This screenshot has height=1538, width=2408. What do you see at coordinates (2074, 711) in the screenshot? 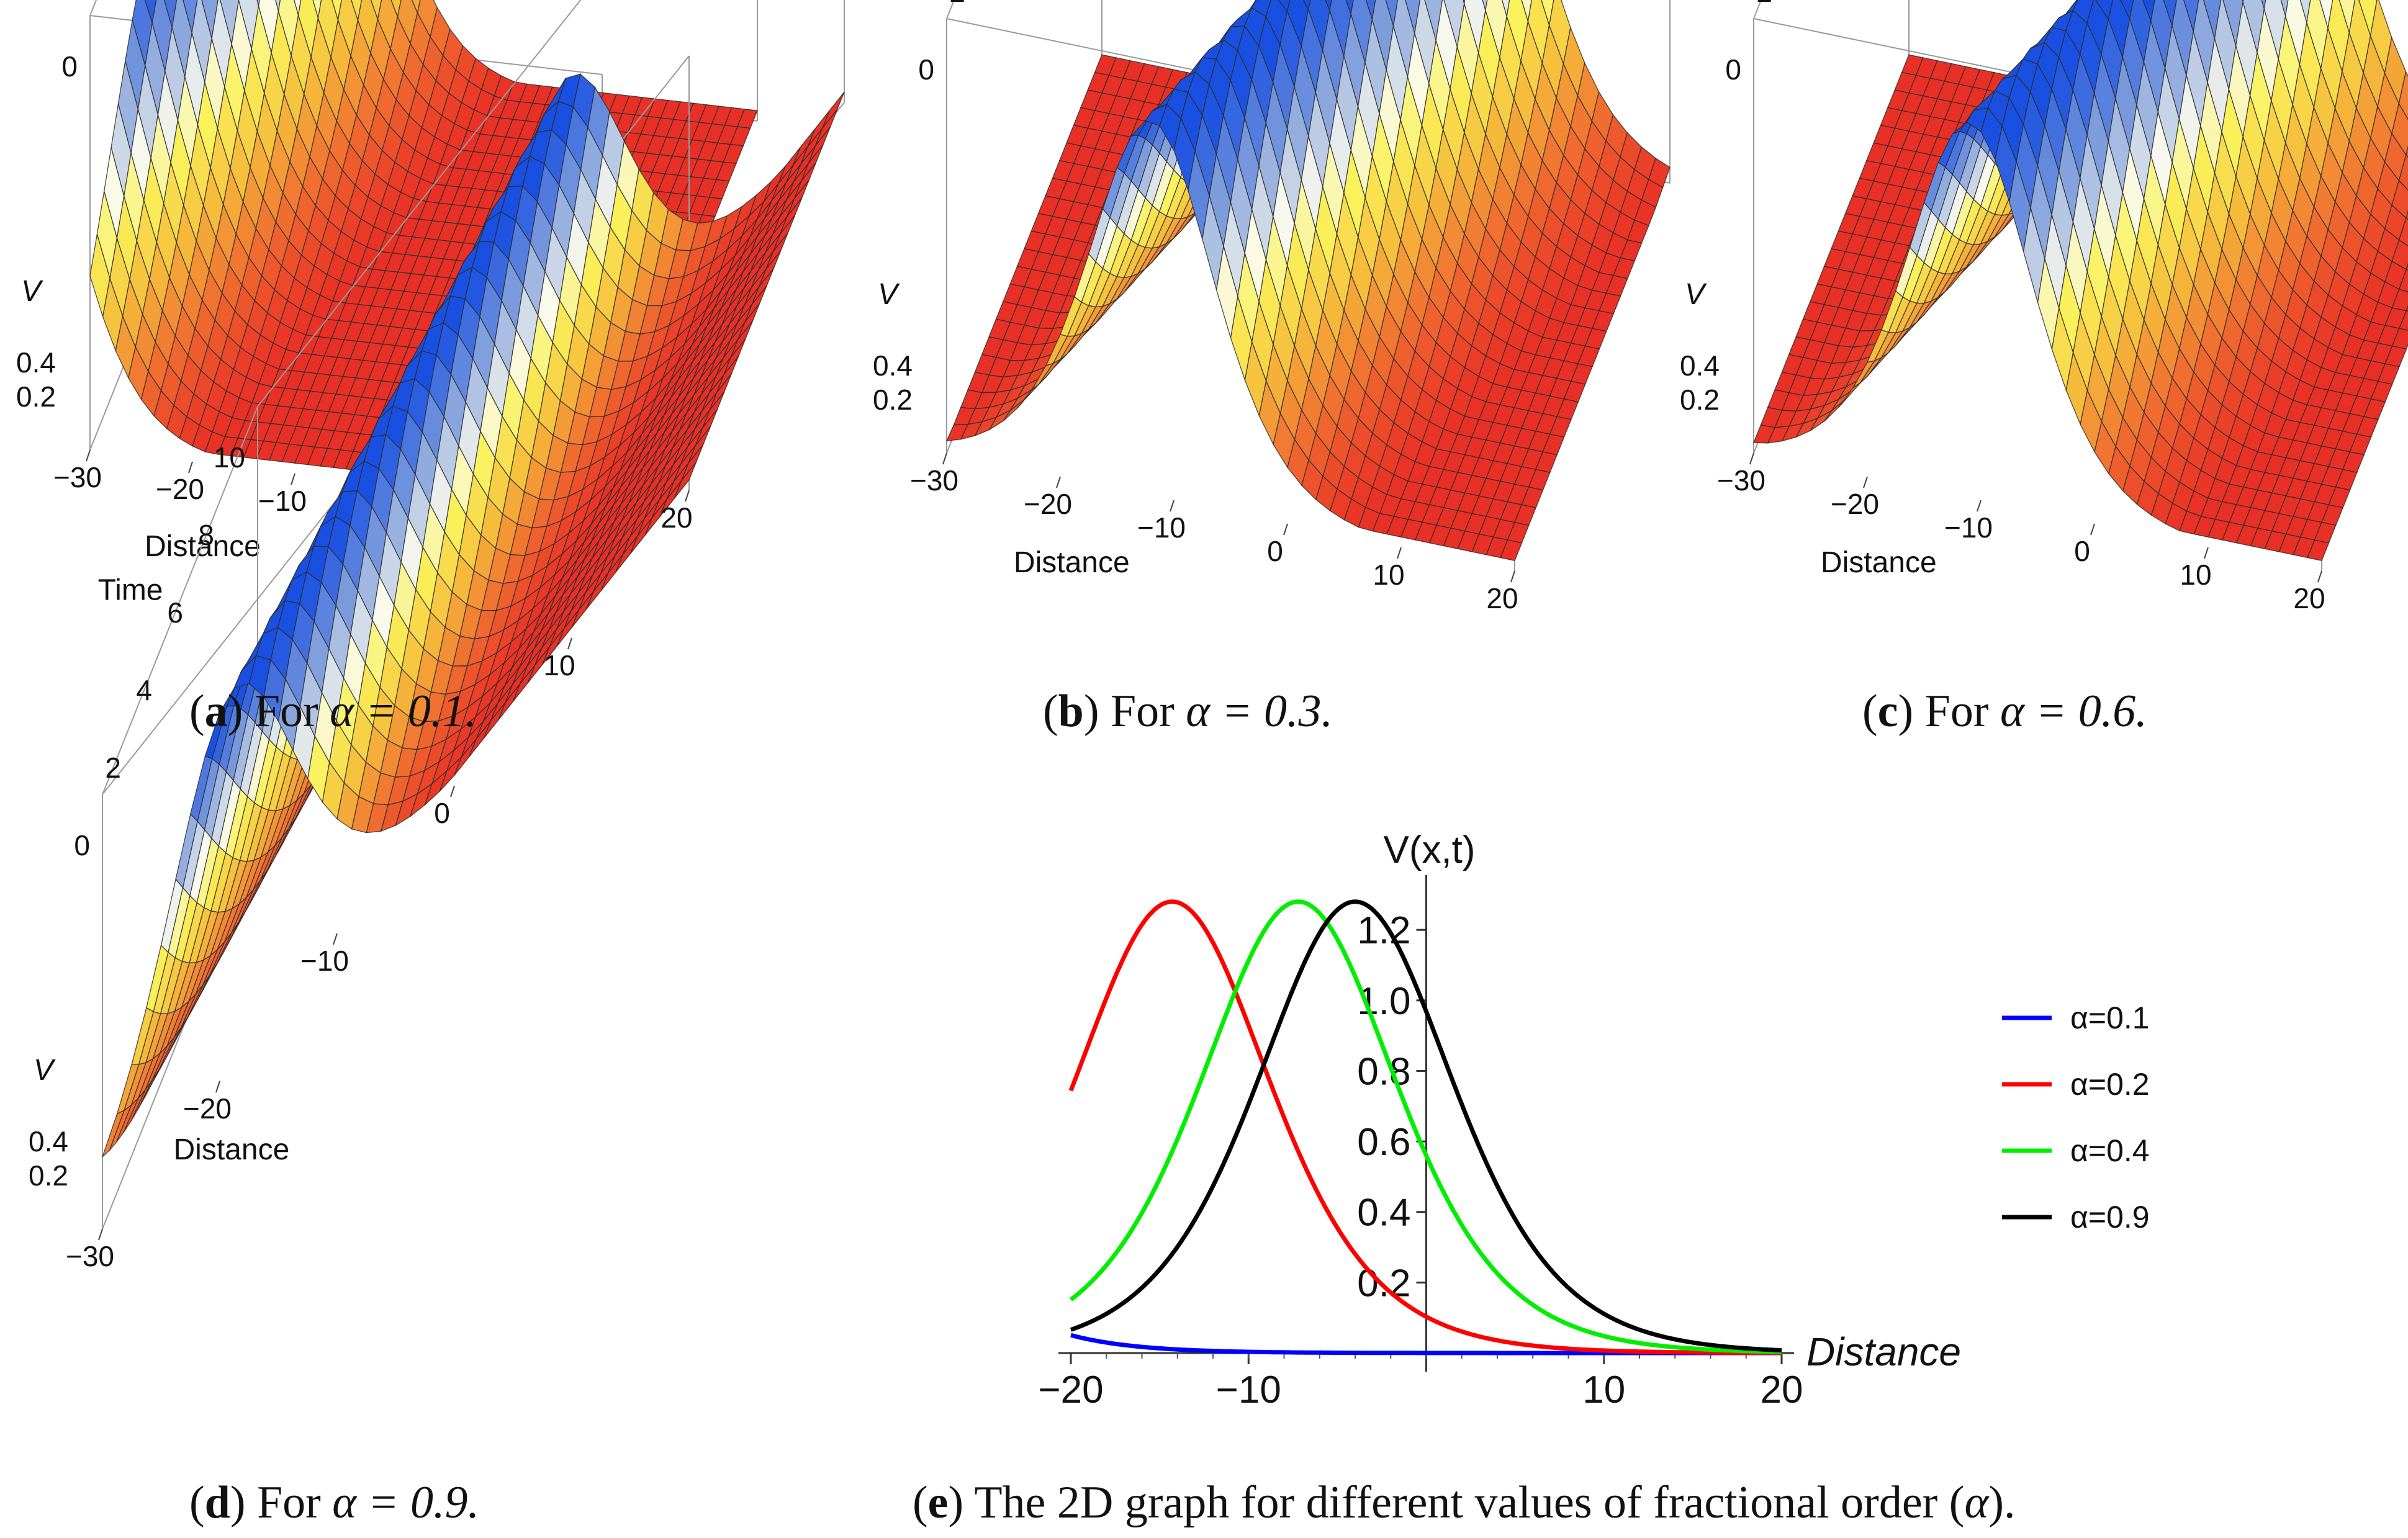
I see `caption-math: α = 0.6.` at bounding box center [2074, 711].